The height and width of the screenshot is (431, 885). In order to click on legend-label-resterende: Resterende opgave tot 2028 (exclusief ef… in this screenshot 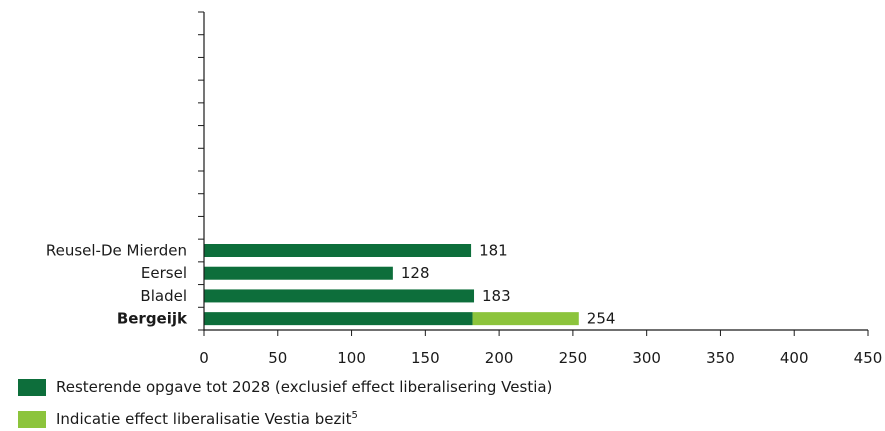, I will do `click(304, 387)`.